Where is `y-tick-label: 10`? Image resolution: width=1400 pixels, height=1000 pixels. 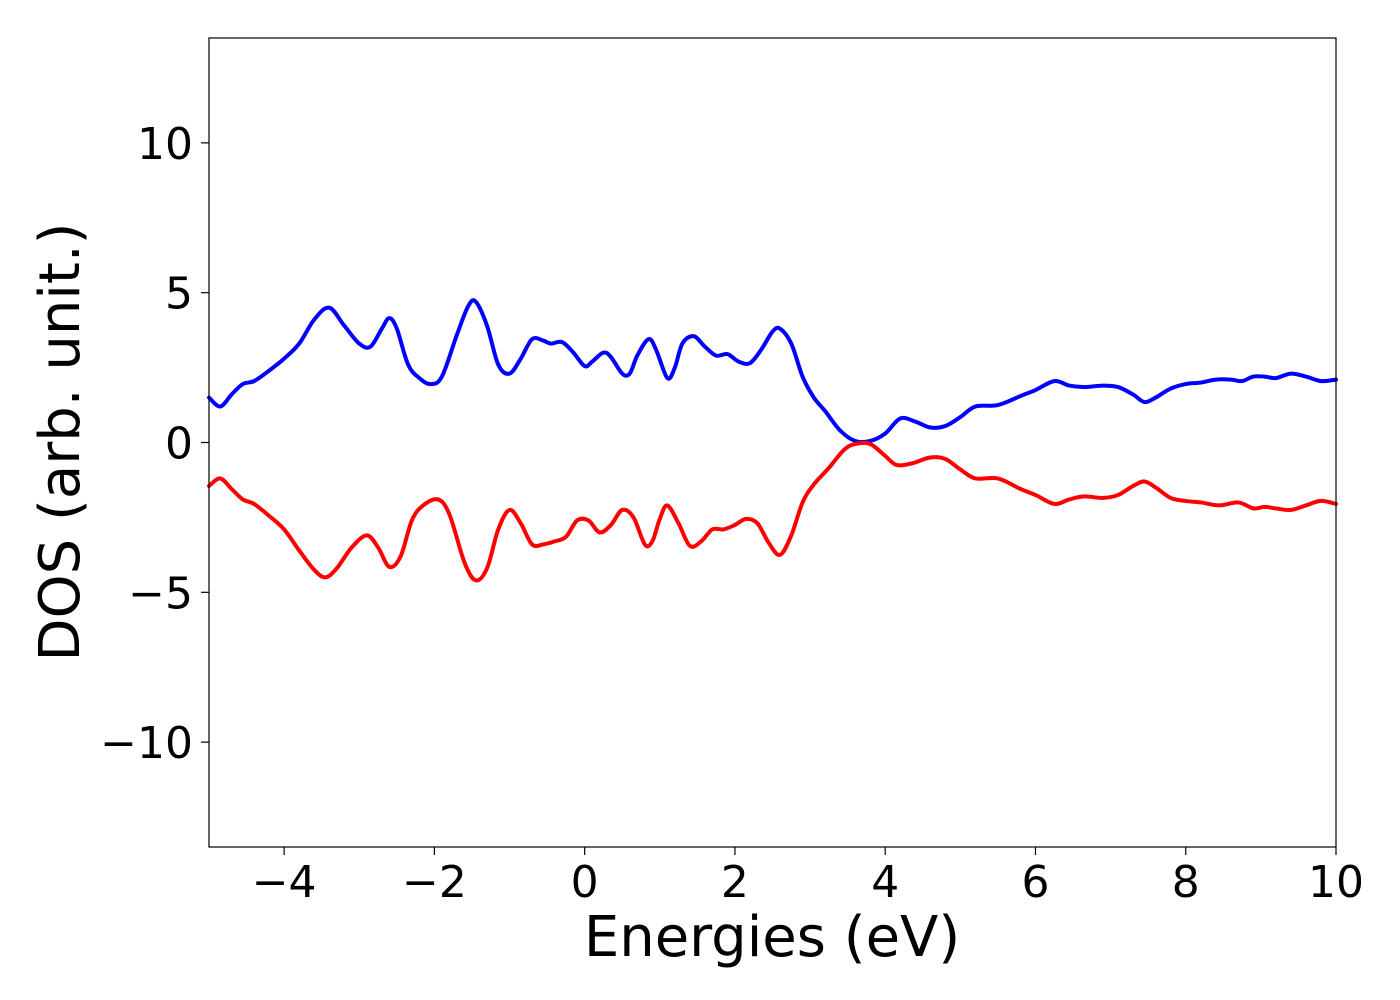 y-tick-label: 10 is located at coordinates (165, 144).